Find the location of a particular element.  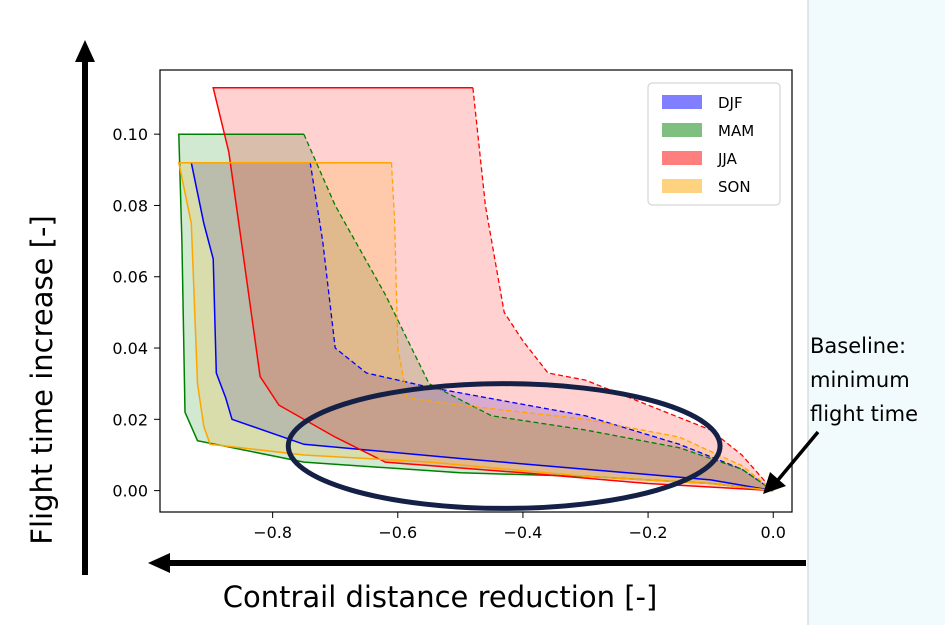

x-tick-label: −0.6 is located at coordinates (397, 532).